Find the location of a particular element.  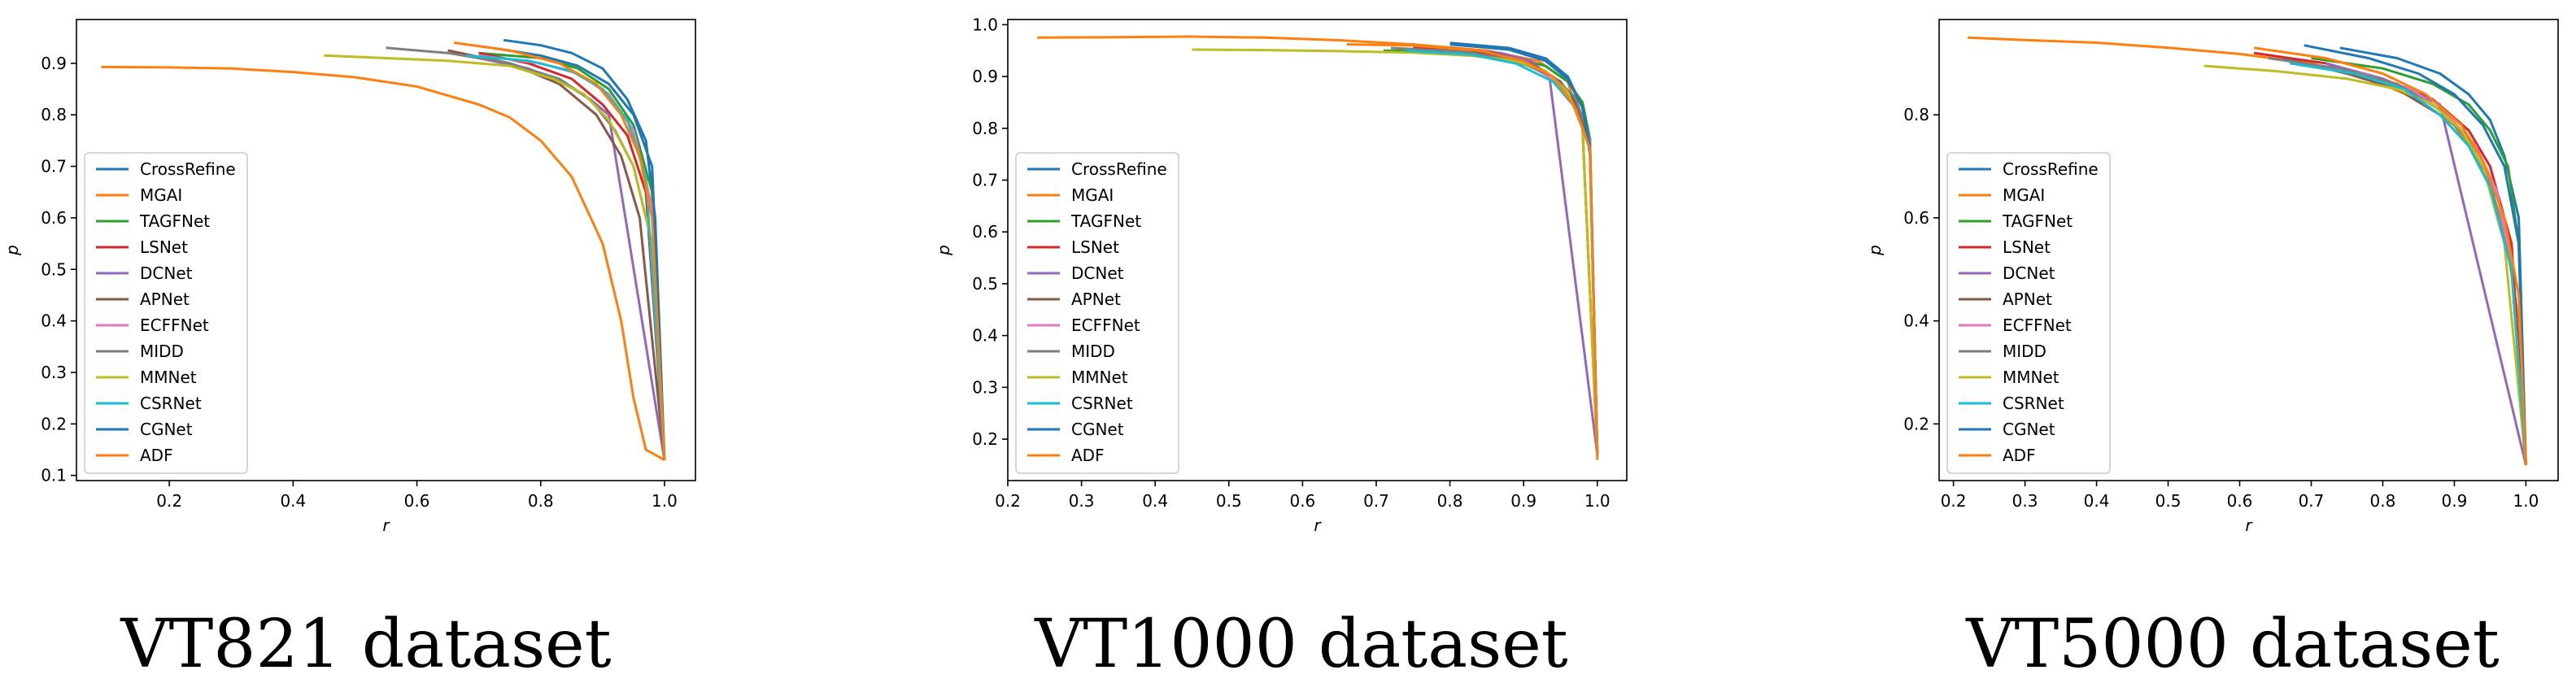

y-tick-label: 0.9 is located at coordinates (985, 76).